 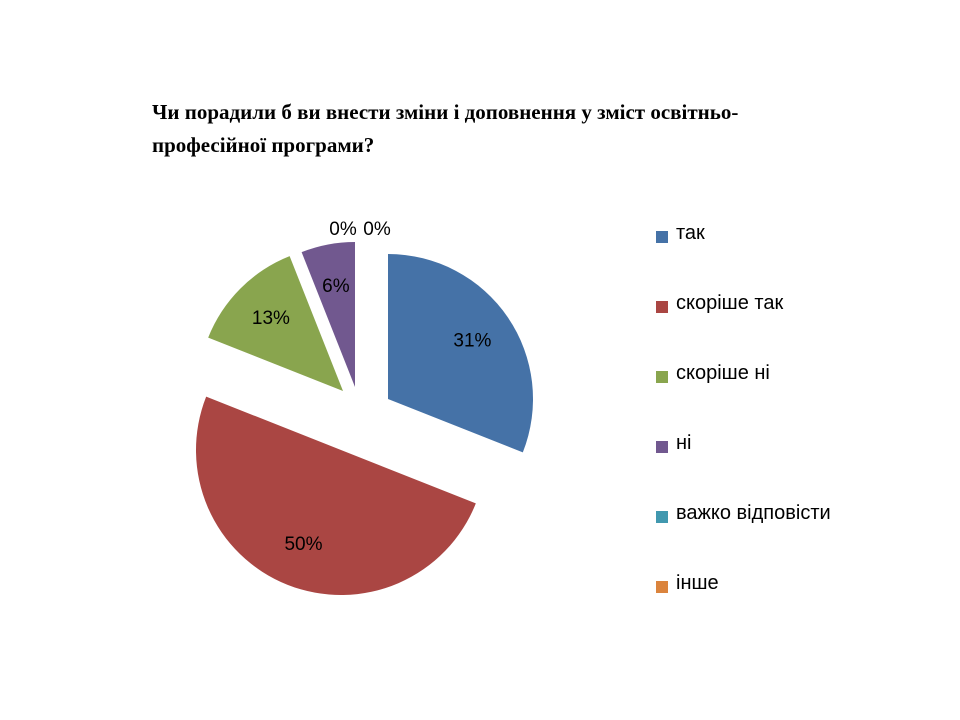 I want to click on data-label-скоріше-ні: 13%, so click(x=271, y=318).